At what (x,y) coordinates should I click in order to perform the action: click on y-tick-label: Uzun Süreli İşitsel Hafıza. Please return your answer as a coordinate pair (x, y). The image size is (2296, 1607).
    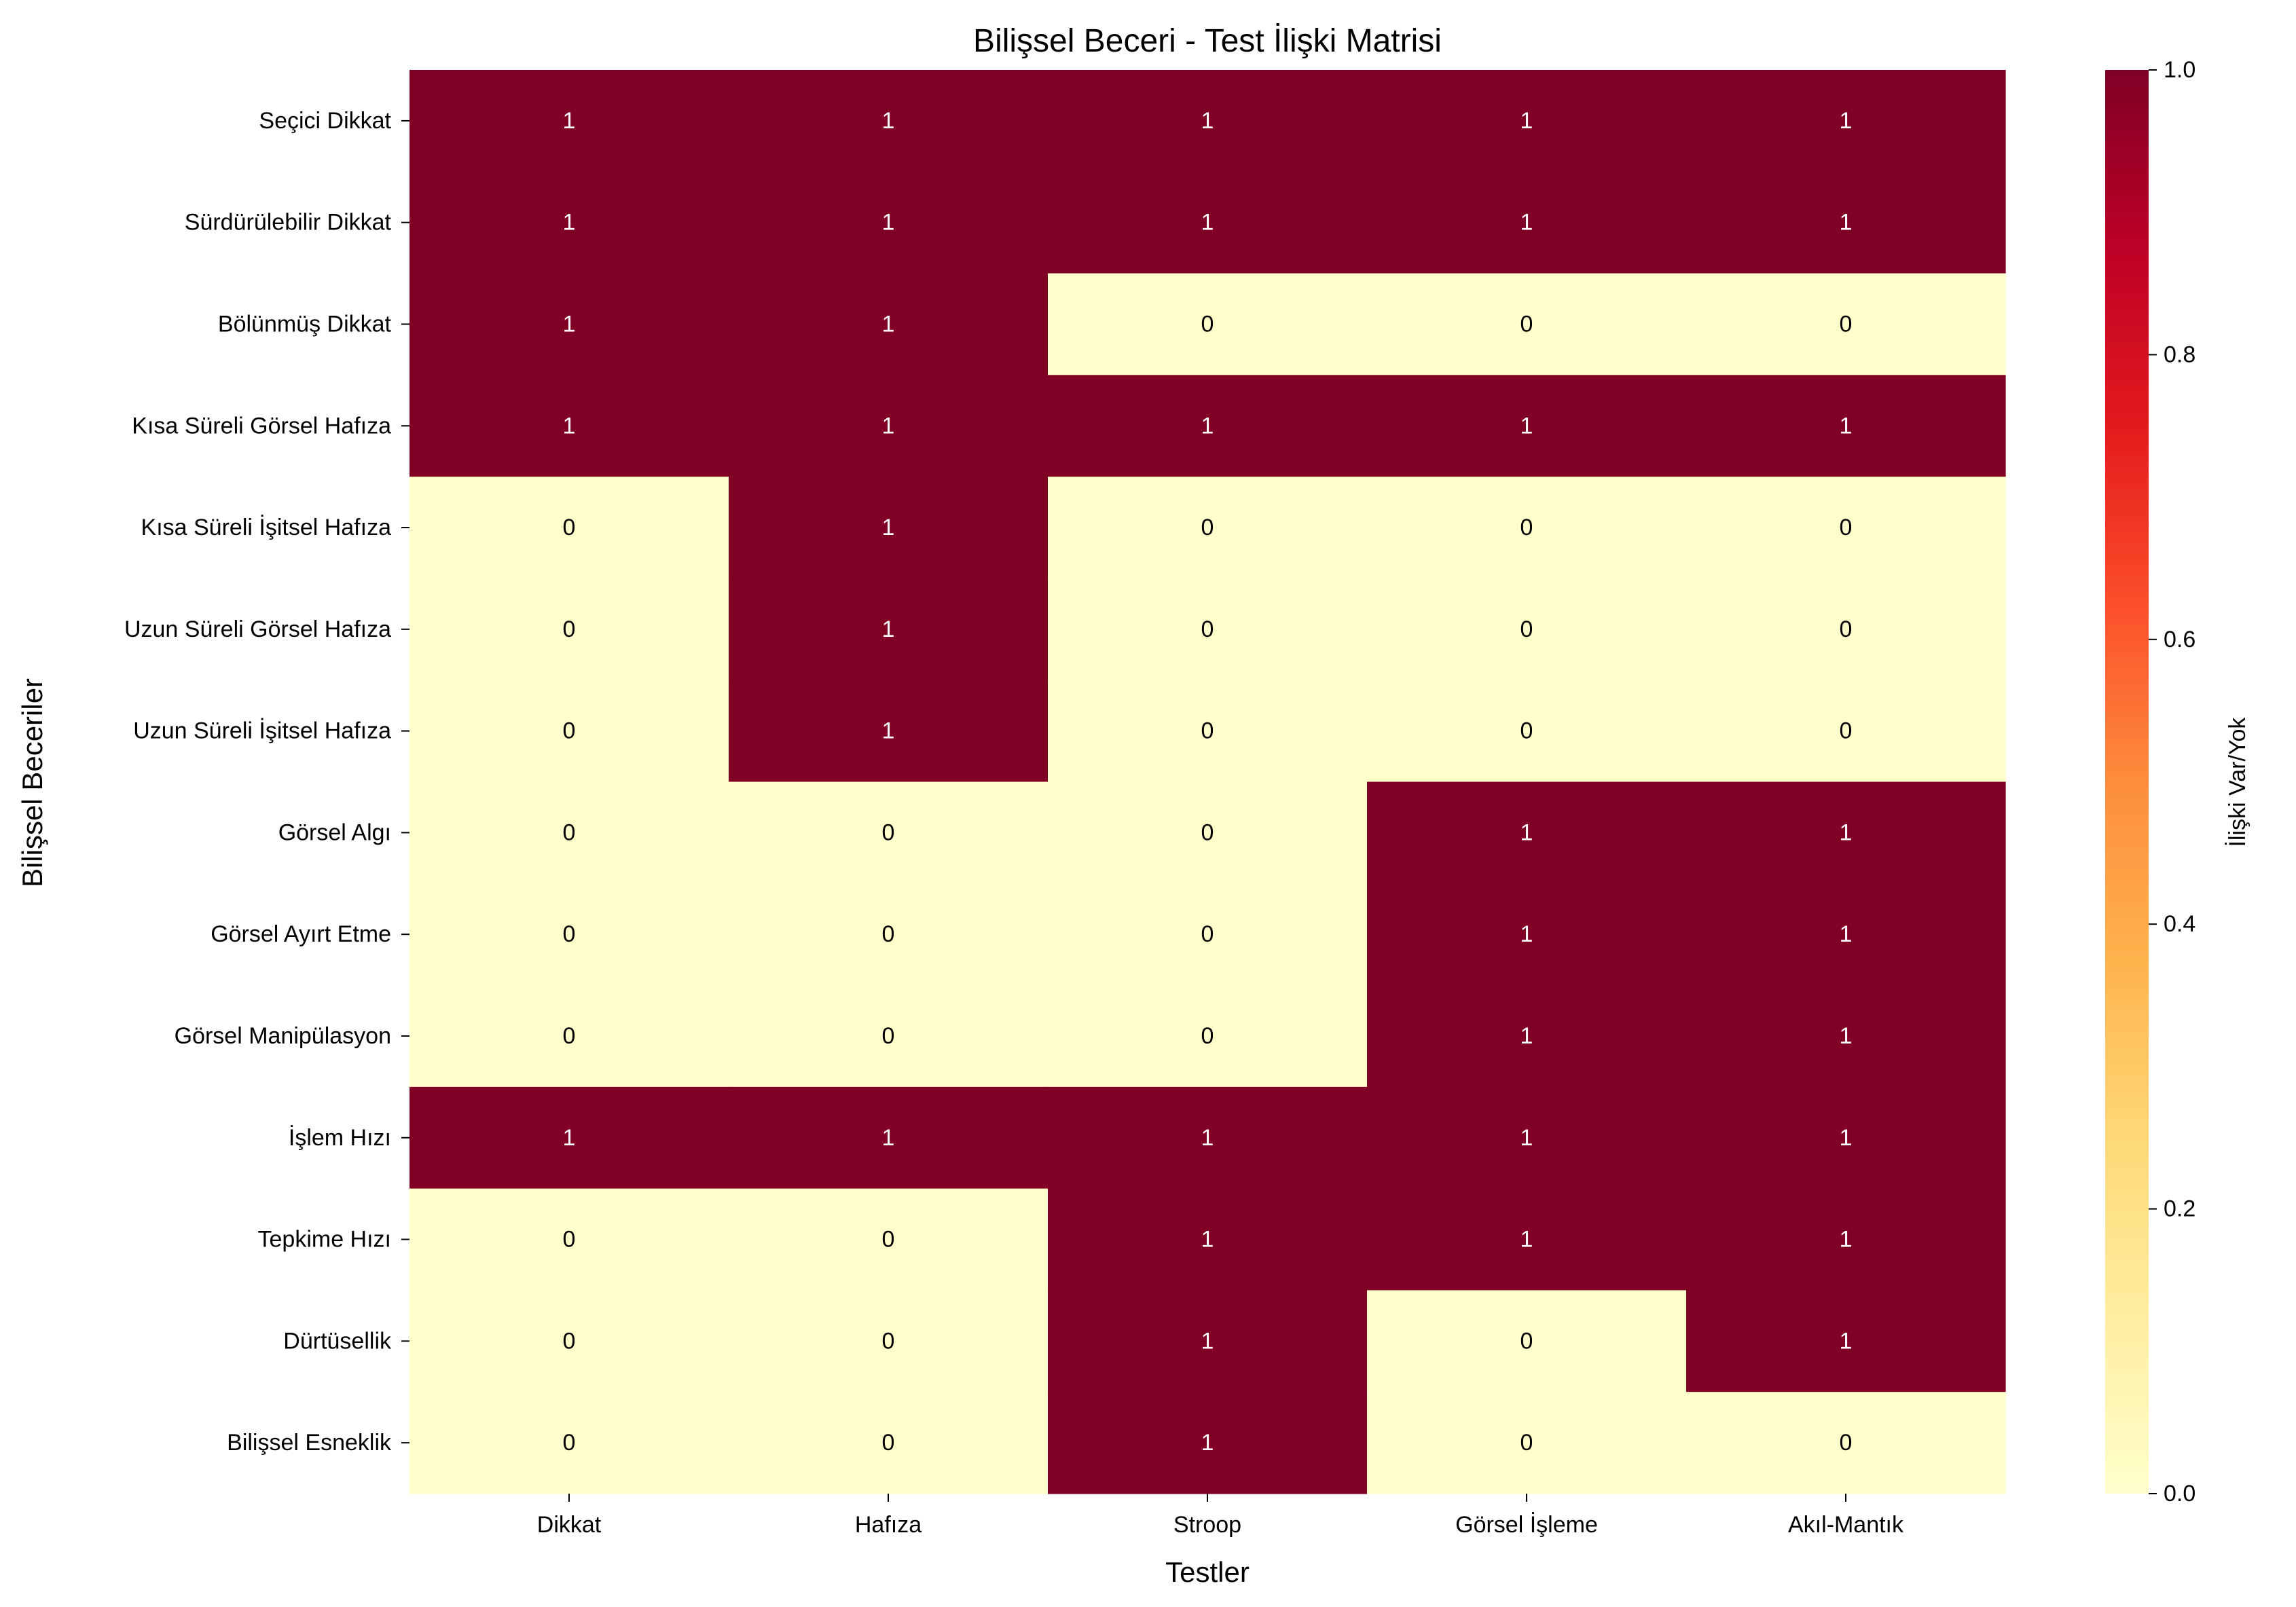
    Looking at the image, I should click on (262, 731).